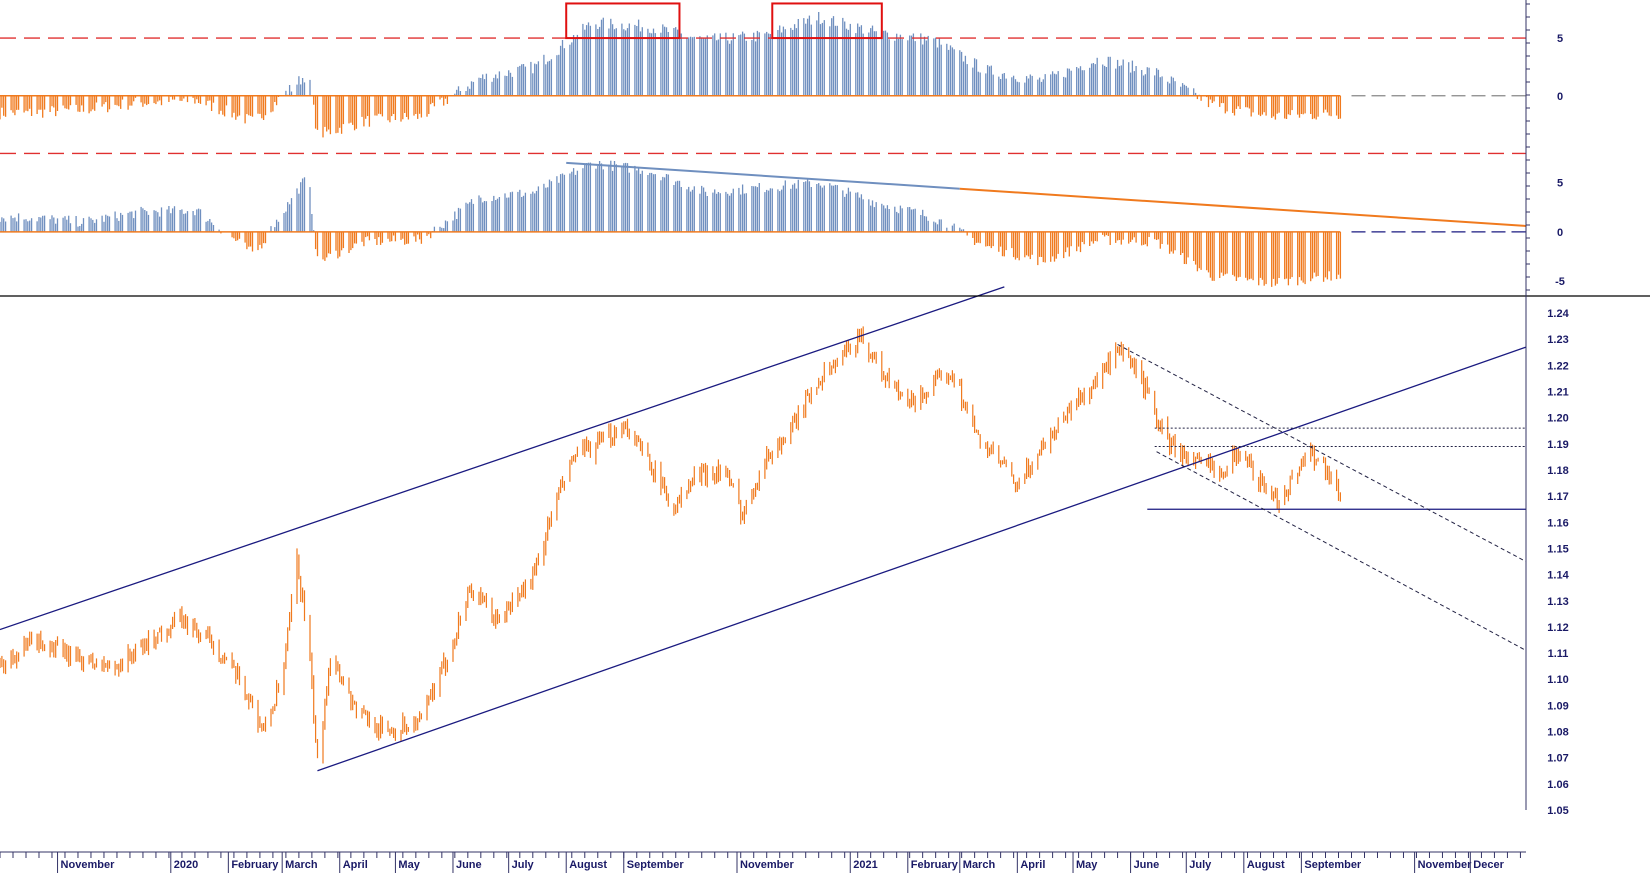 This screenshot has width=1650, height=873. Describe the element at coordinates (1557, 523) in the screenshot. I see `price-y-tick-label: 1.16` at that location.